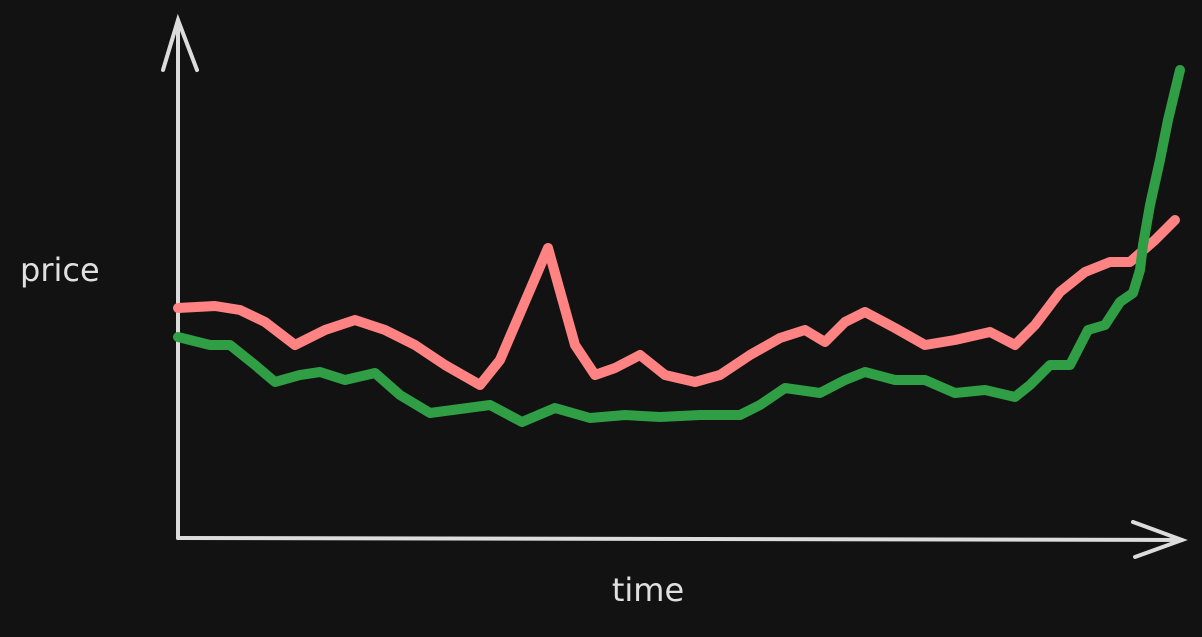 Image resolution: width=1202 pixels, height=637 pixels. What do you see at coordinates (60, 270) in the screenshot?
I see `y-axis-label: price` at bounding box center [60, 270].